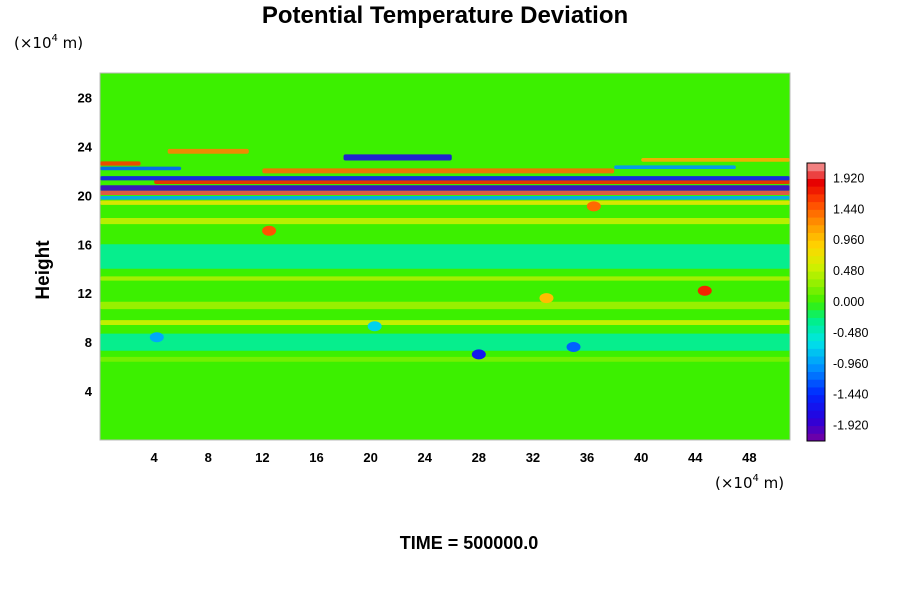 The width and height of the screenshot is (900, 600). I want to click on colorbar-tick-label: 1.920, so click(848, 178).